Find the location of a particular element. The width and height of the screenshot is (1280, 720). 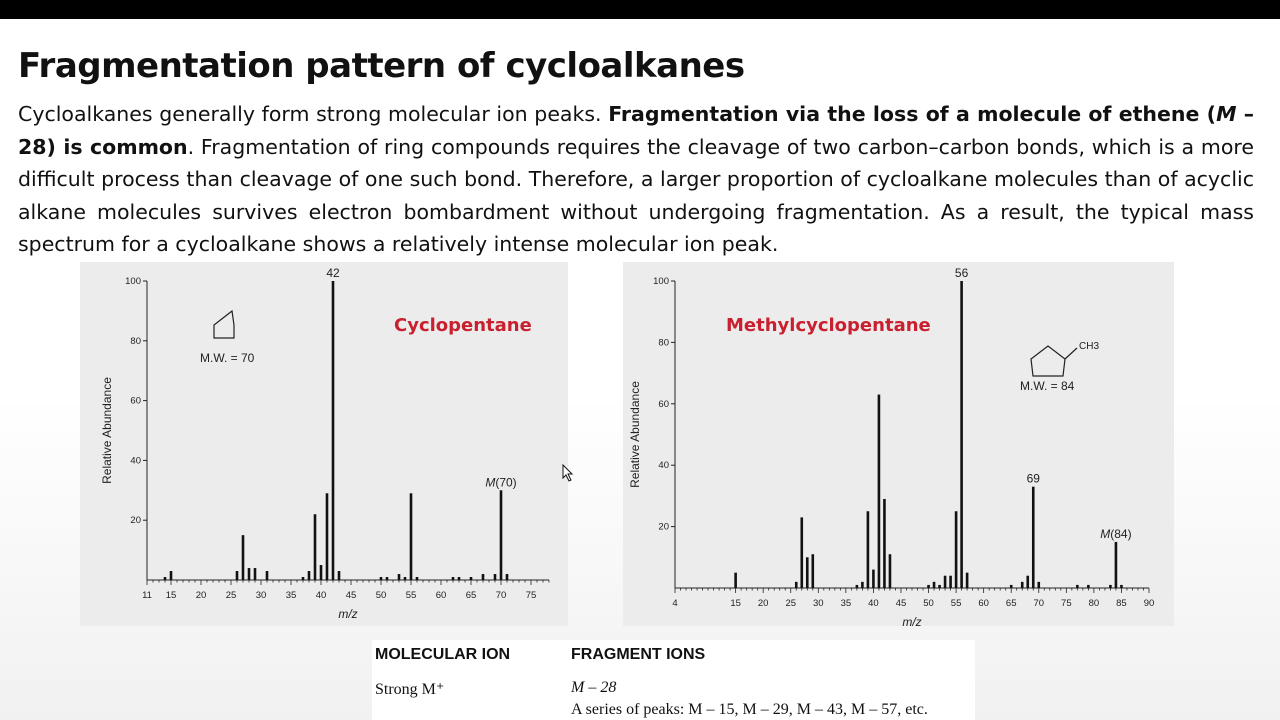

x-tick-label: 4 is located at coordinates (674, 603).